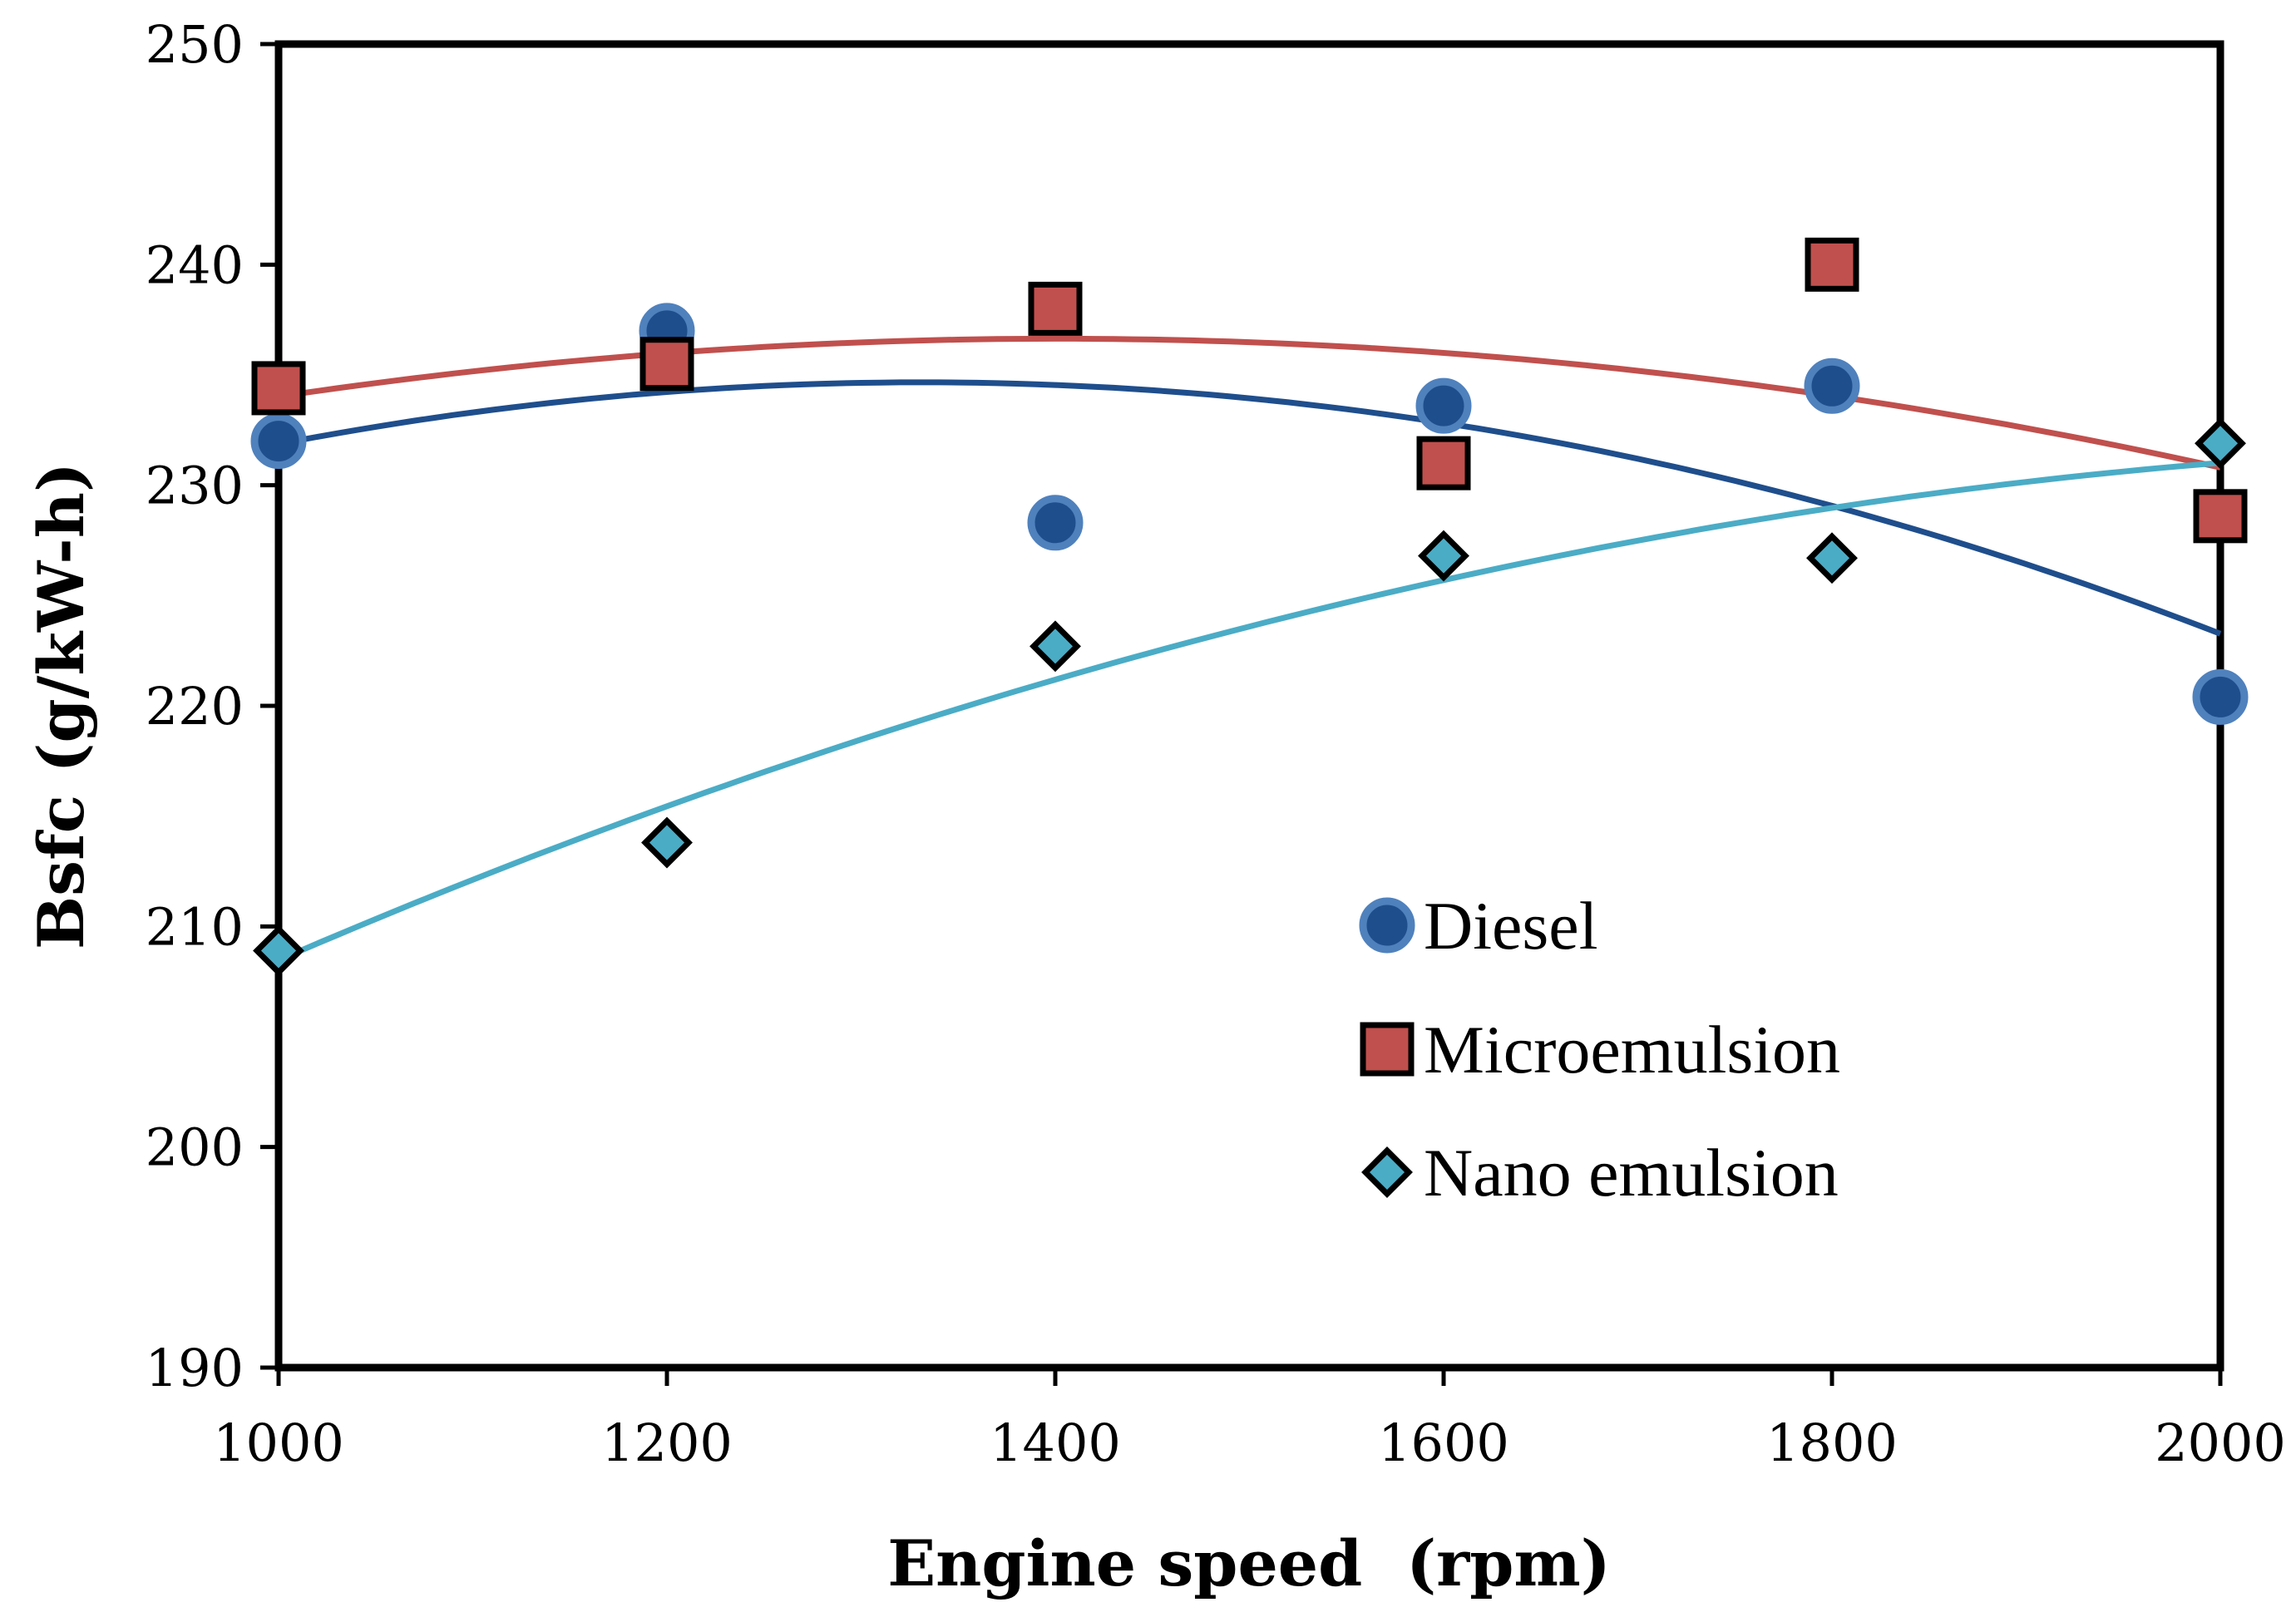  I want to click on legend-label-microemulsion: Microemulsion, so click(1632, 1049).